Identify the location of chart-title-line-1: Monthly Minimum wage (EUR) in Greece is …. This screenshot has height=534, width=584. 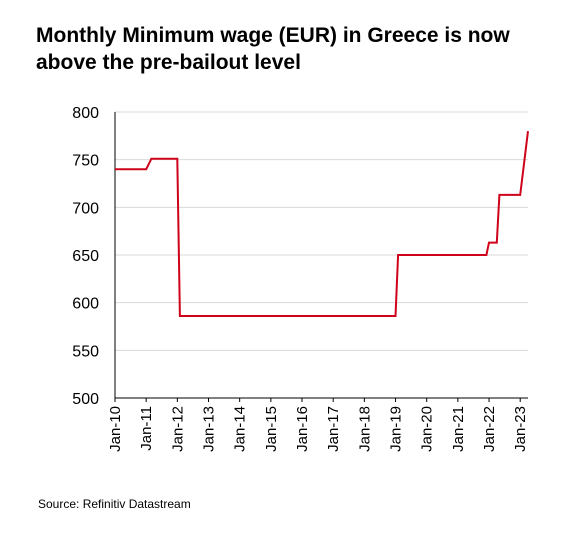
(273, 35).